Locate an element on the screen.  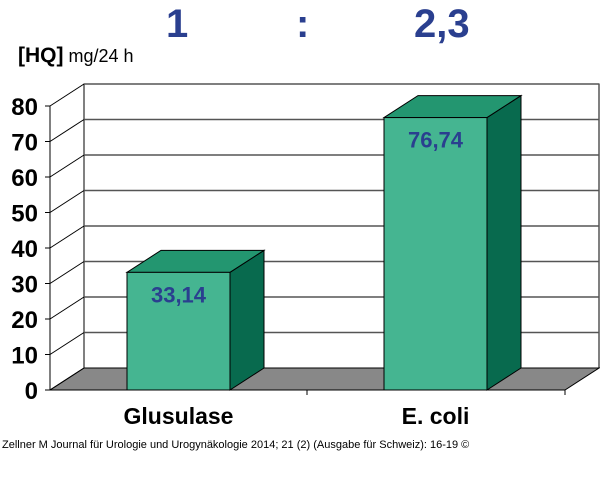
y-tick-label: 80 is located at coordinates (24, 107).